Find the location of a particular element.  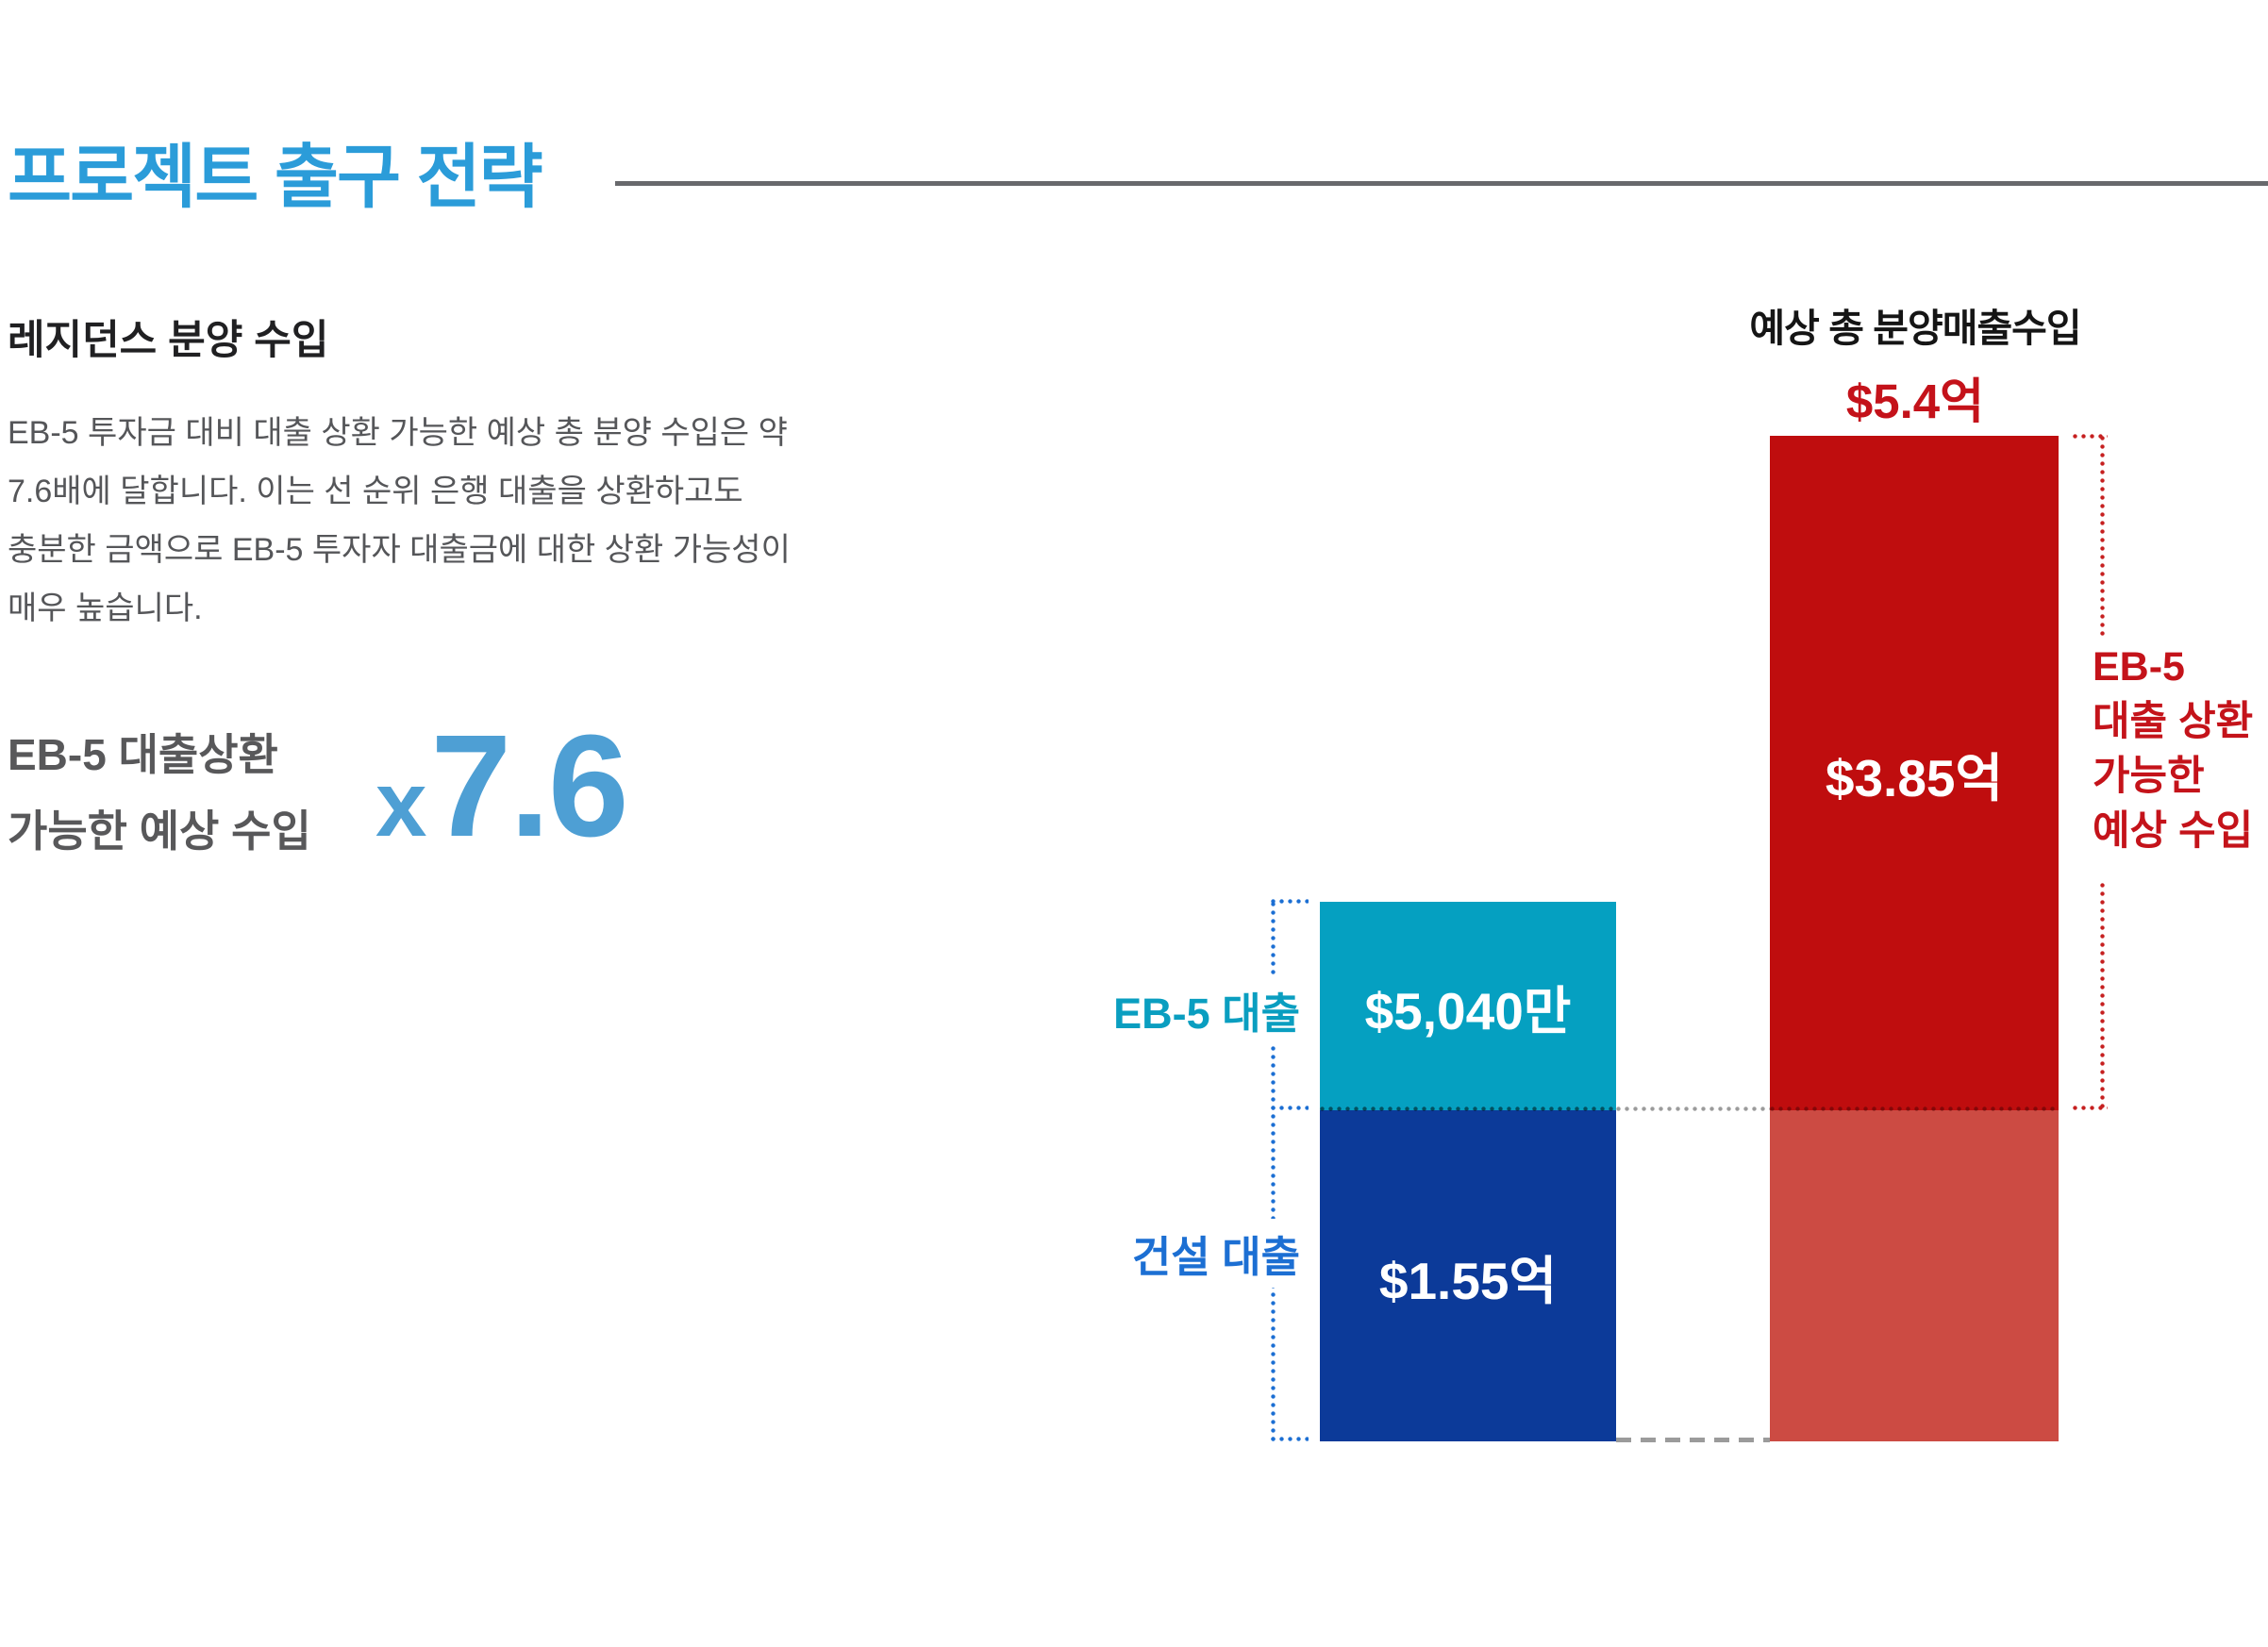

bracket-label-line: EB-5 is located at coordinates (2139, 667).